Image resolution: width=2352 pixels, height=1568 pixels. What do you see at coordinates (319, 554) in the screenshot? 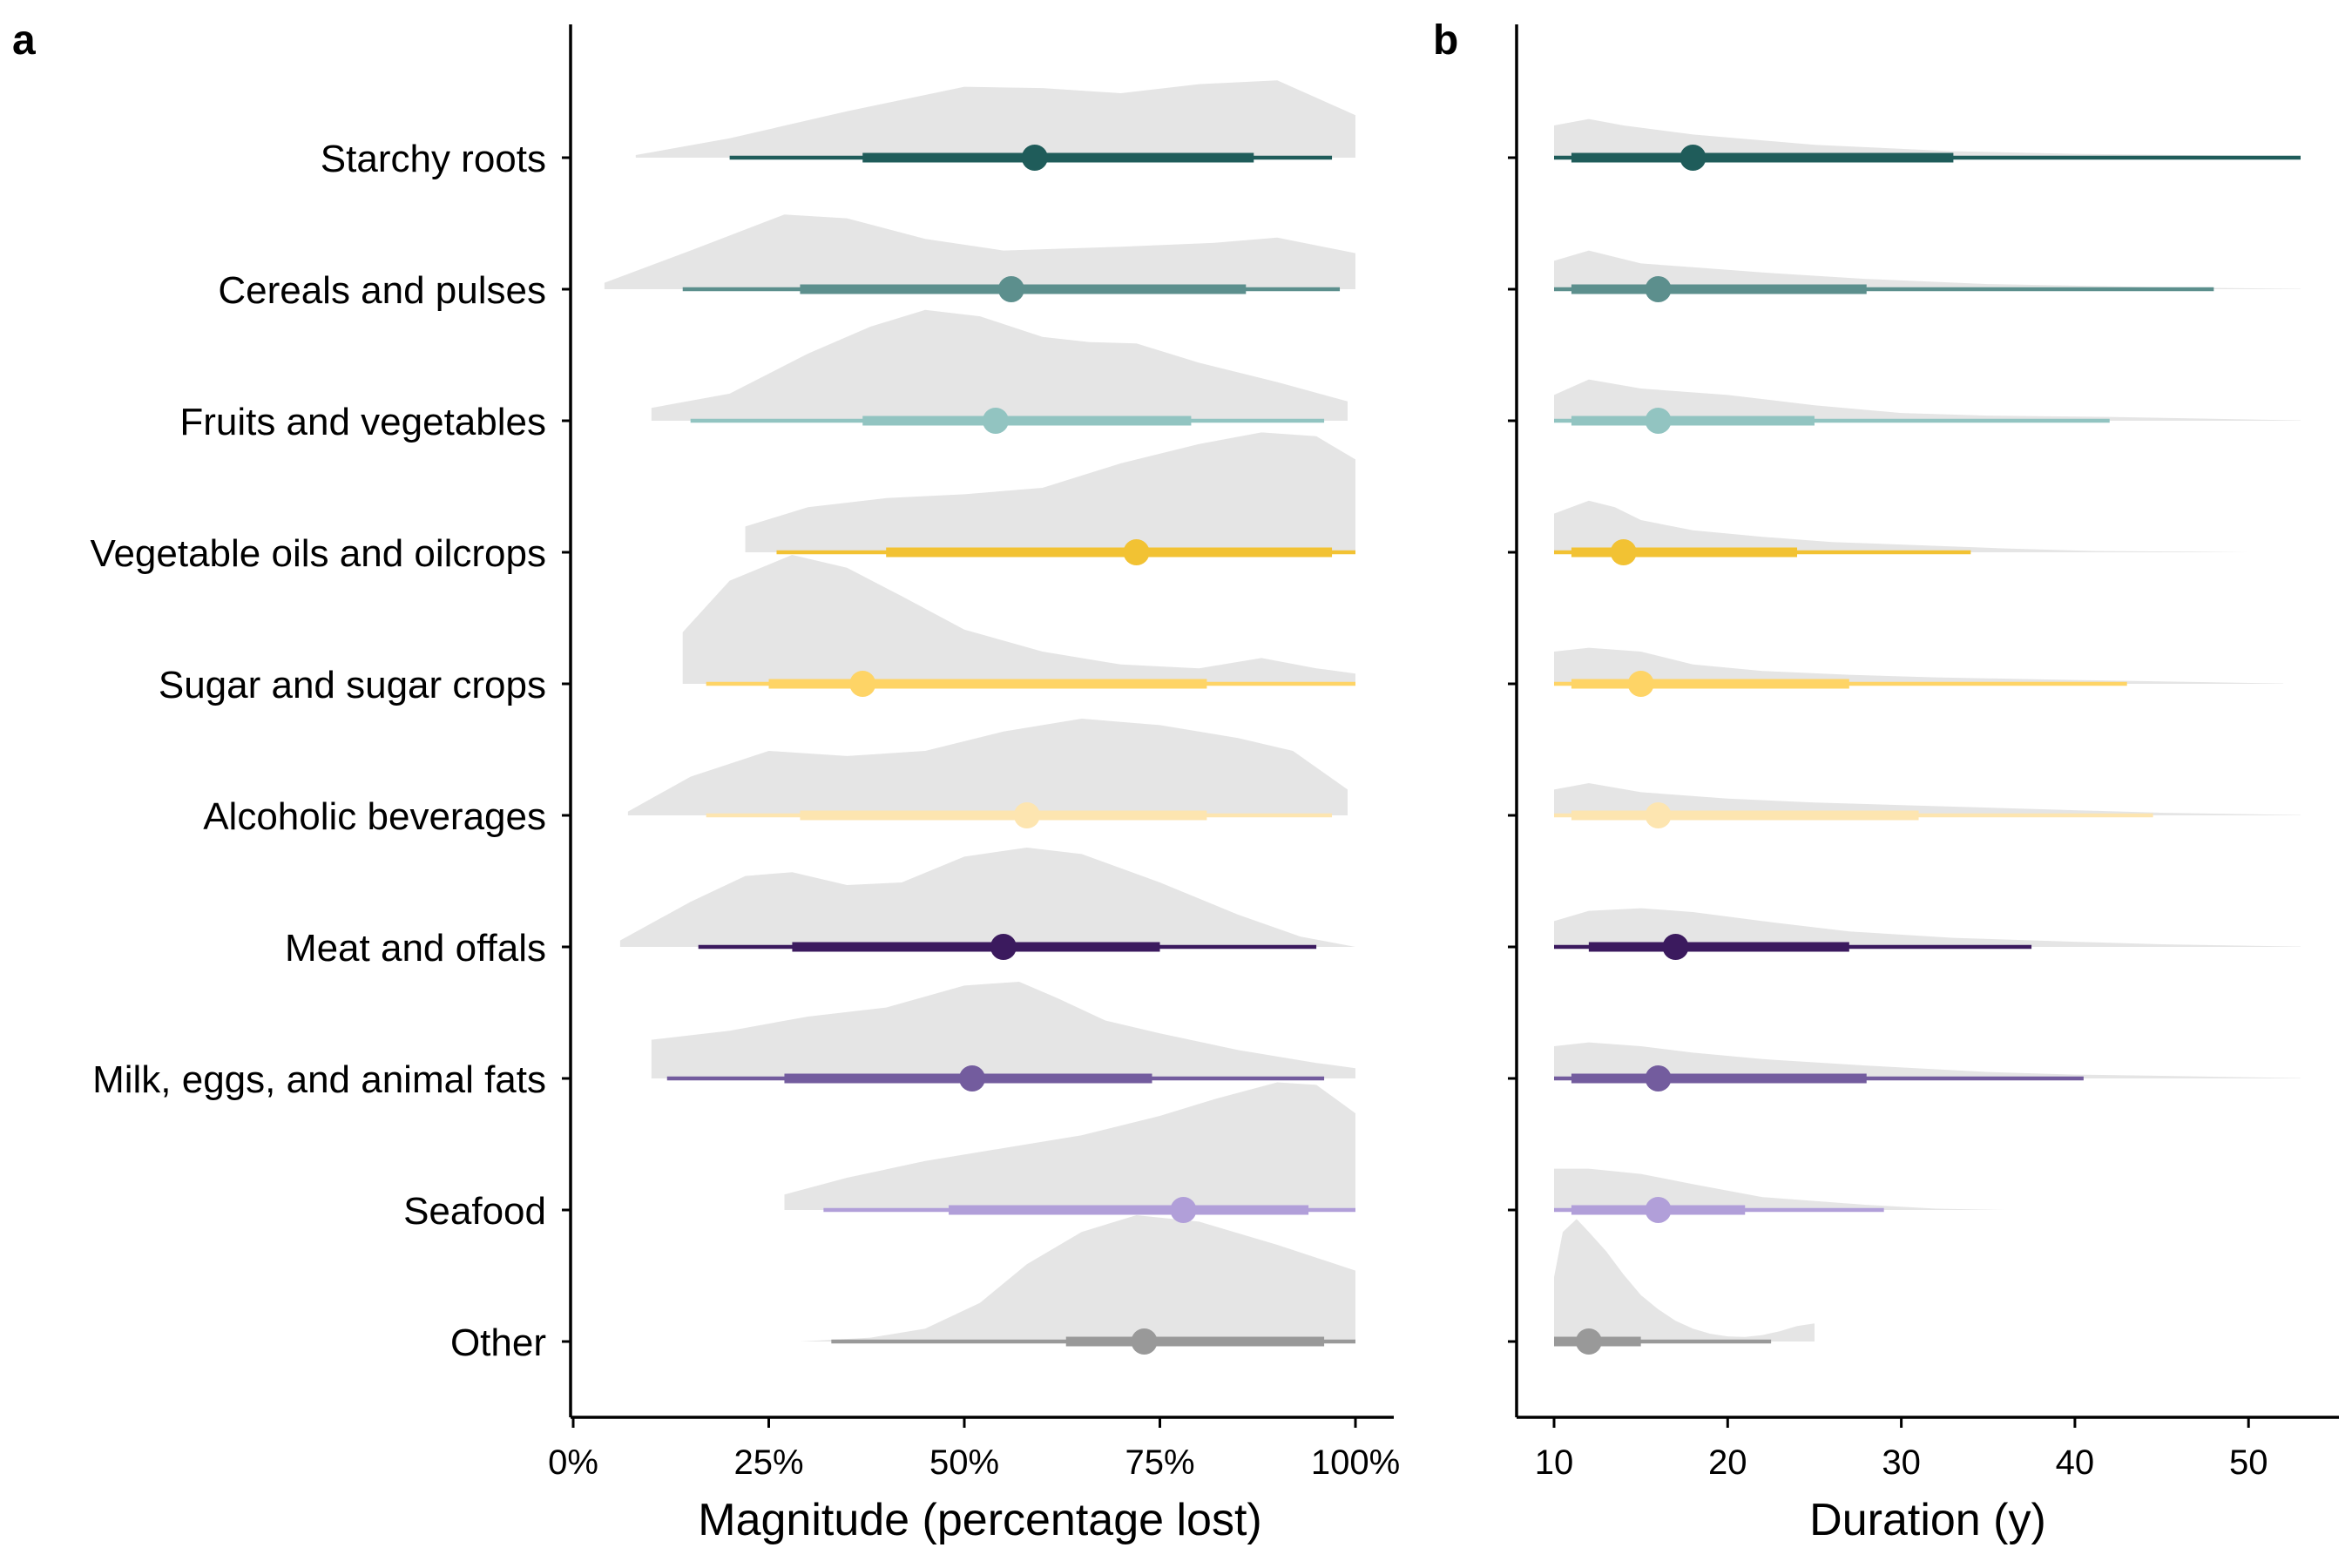
I see `category-label: Vegetable oils and oilcrops` at bounding box center [319, 554].